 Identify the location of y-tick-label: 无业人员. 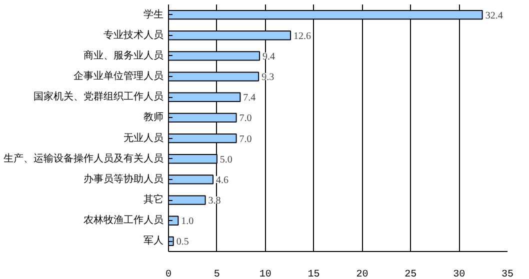
(144, 138).